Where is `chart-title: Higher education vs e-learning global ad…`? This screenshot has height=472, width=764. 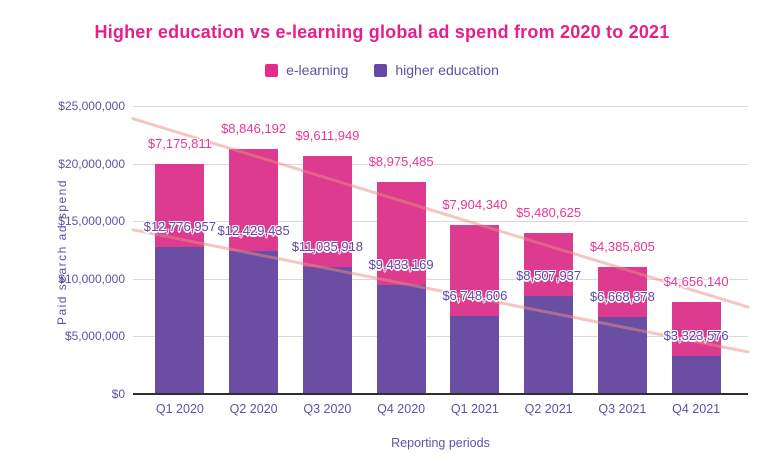 chart-title: Higher education vs e-learning global ad… is located at coordinates (382, 32).